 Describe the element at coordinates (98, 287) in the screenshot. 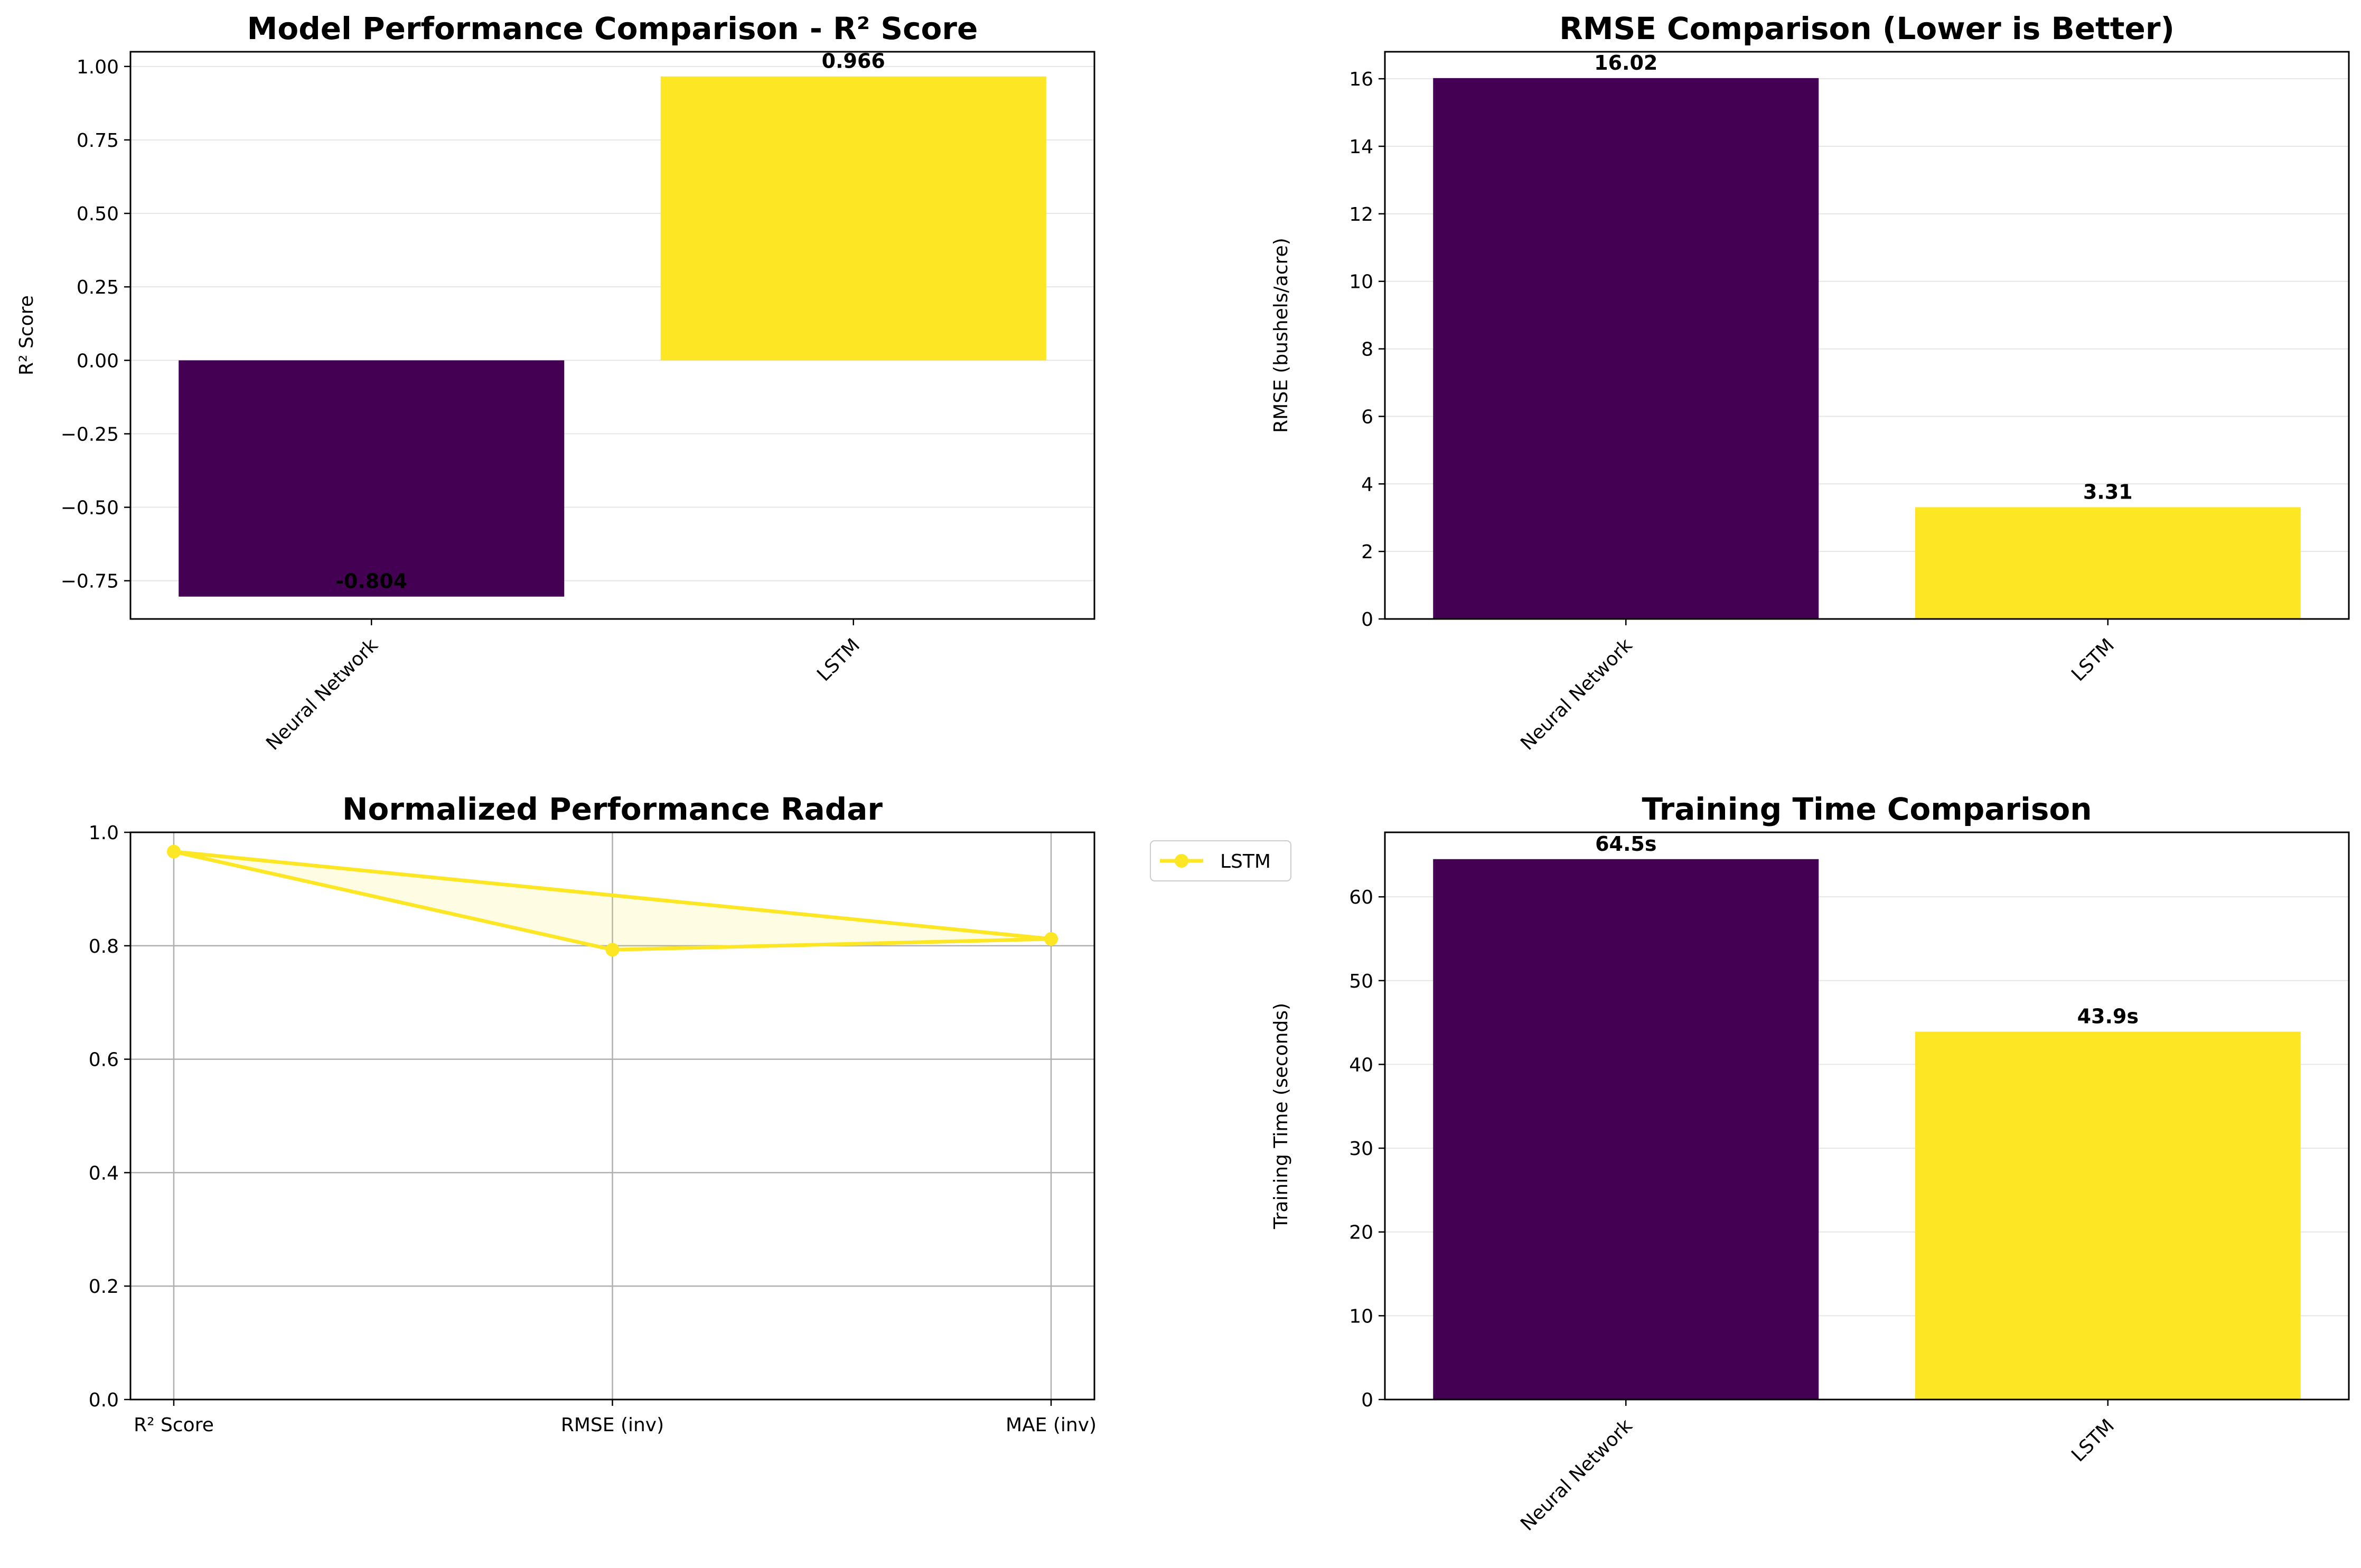

I see `y-tick-label: 0.25` at that location.